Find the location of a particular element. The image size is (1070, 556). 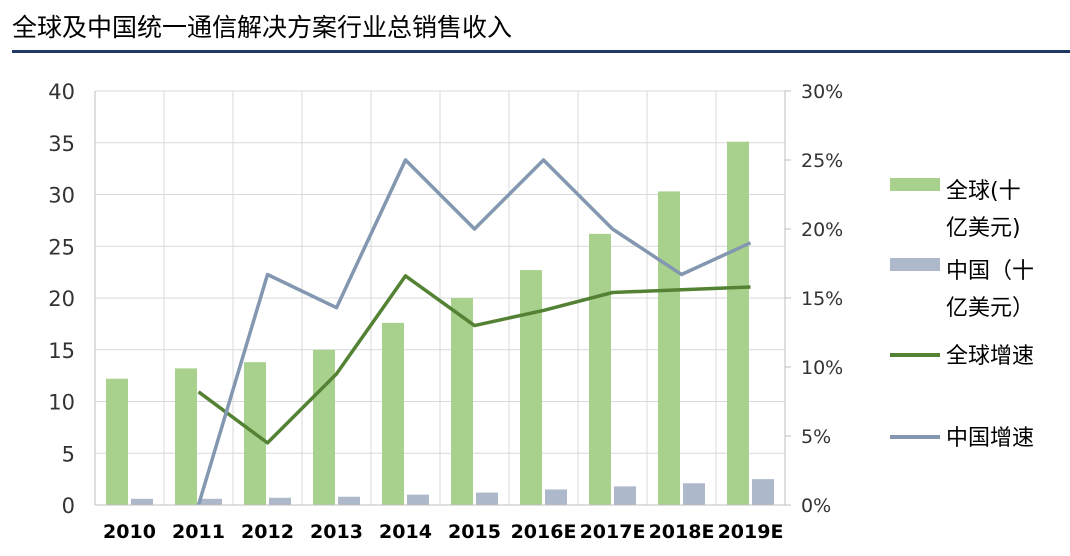

legend-label: 亿美元) is located at coordinates (983, 228).